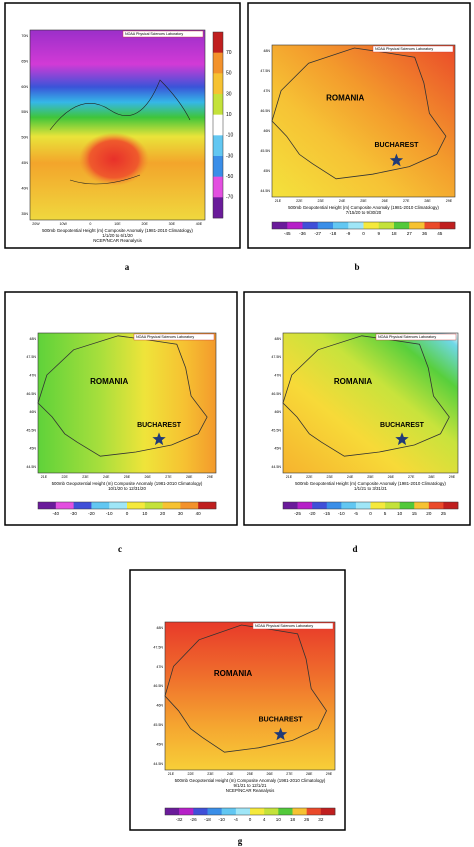  Describe the element at coordinates (65, 477) in the screenshot. I see `lon-label: 22E` at that location.